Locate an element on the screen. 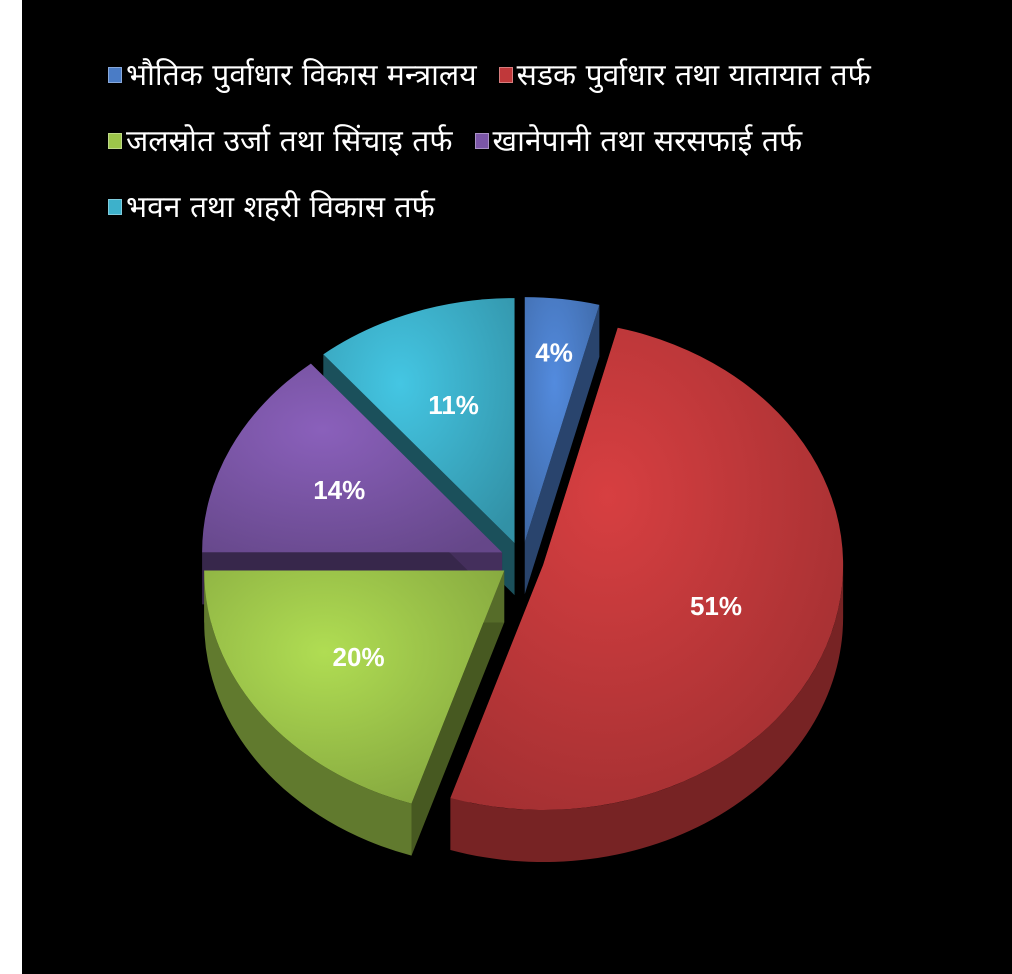 The image size is (1012, 974). legend-label-bhawan: भवन तथा शहरी विकास तर्फ is located at coordinates (280, 207).